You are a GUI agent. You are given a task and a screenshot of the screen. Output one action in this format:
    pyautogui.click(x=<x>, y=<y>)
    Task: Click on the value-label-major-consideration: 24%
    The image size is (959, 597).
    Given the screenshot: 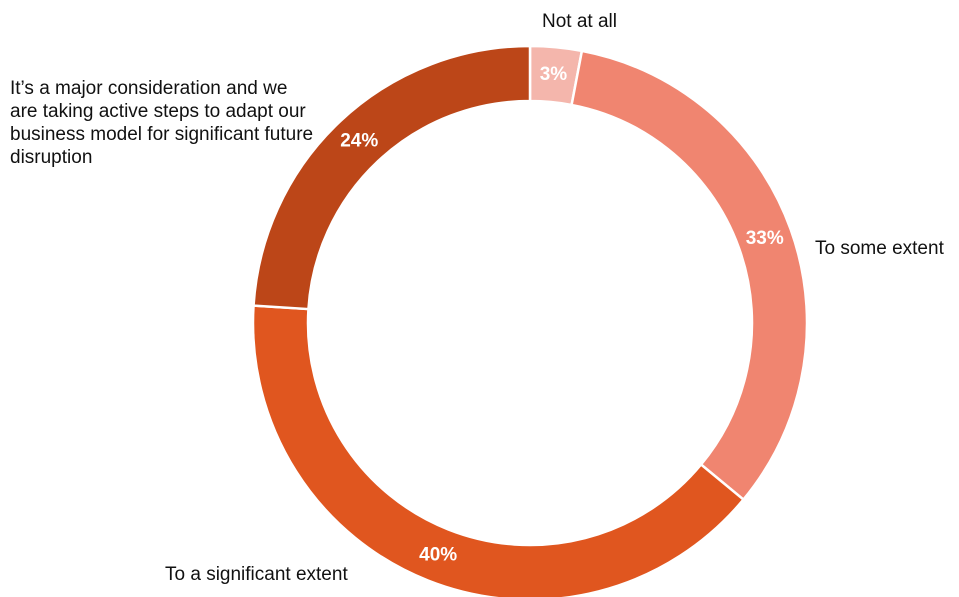 What is the action you would take?
    pyautogui.click(x=359, y=141)
    